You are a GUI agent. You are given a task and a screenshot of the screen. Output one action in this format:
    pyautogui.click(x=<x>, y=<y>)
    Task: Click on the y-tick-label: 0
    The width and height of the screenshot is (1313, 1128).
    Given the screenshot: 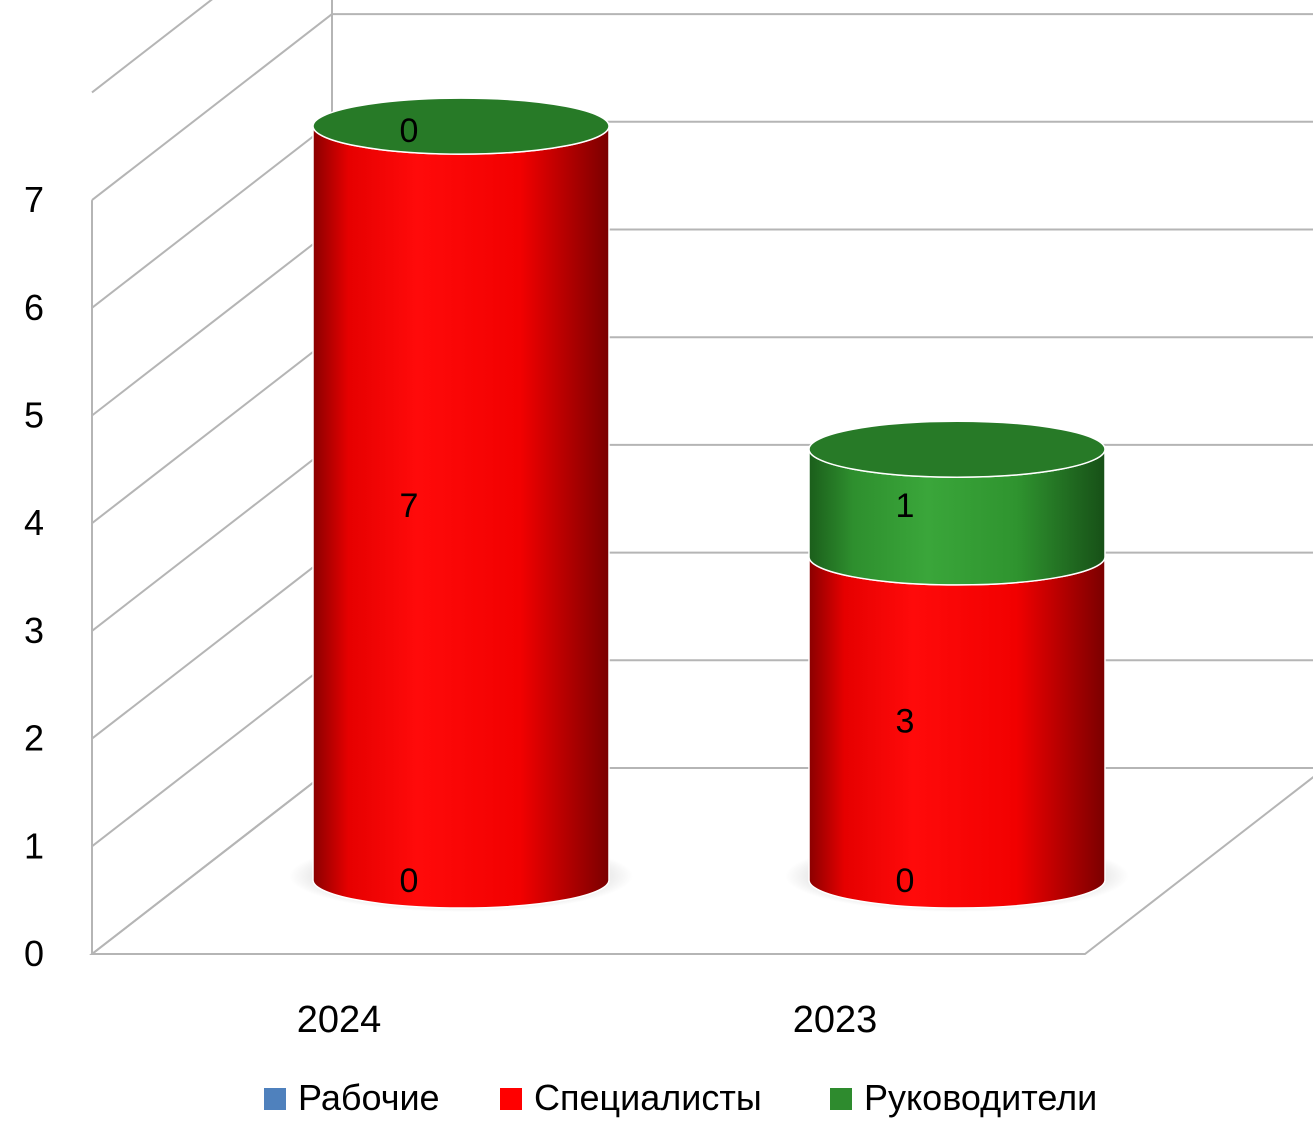 What is the action you would take?
    pyautogui.click(x=34, y=953)
    